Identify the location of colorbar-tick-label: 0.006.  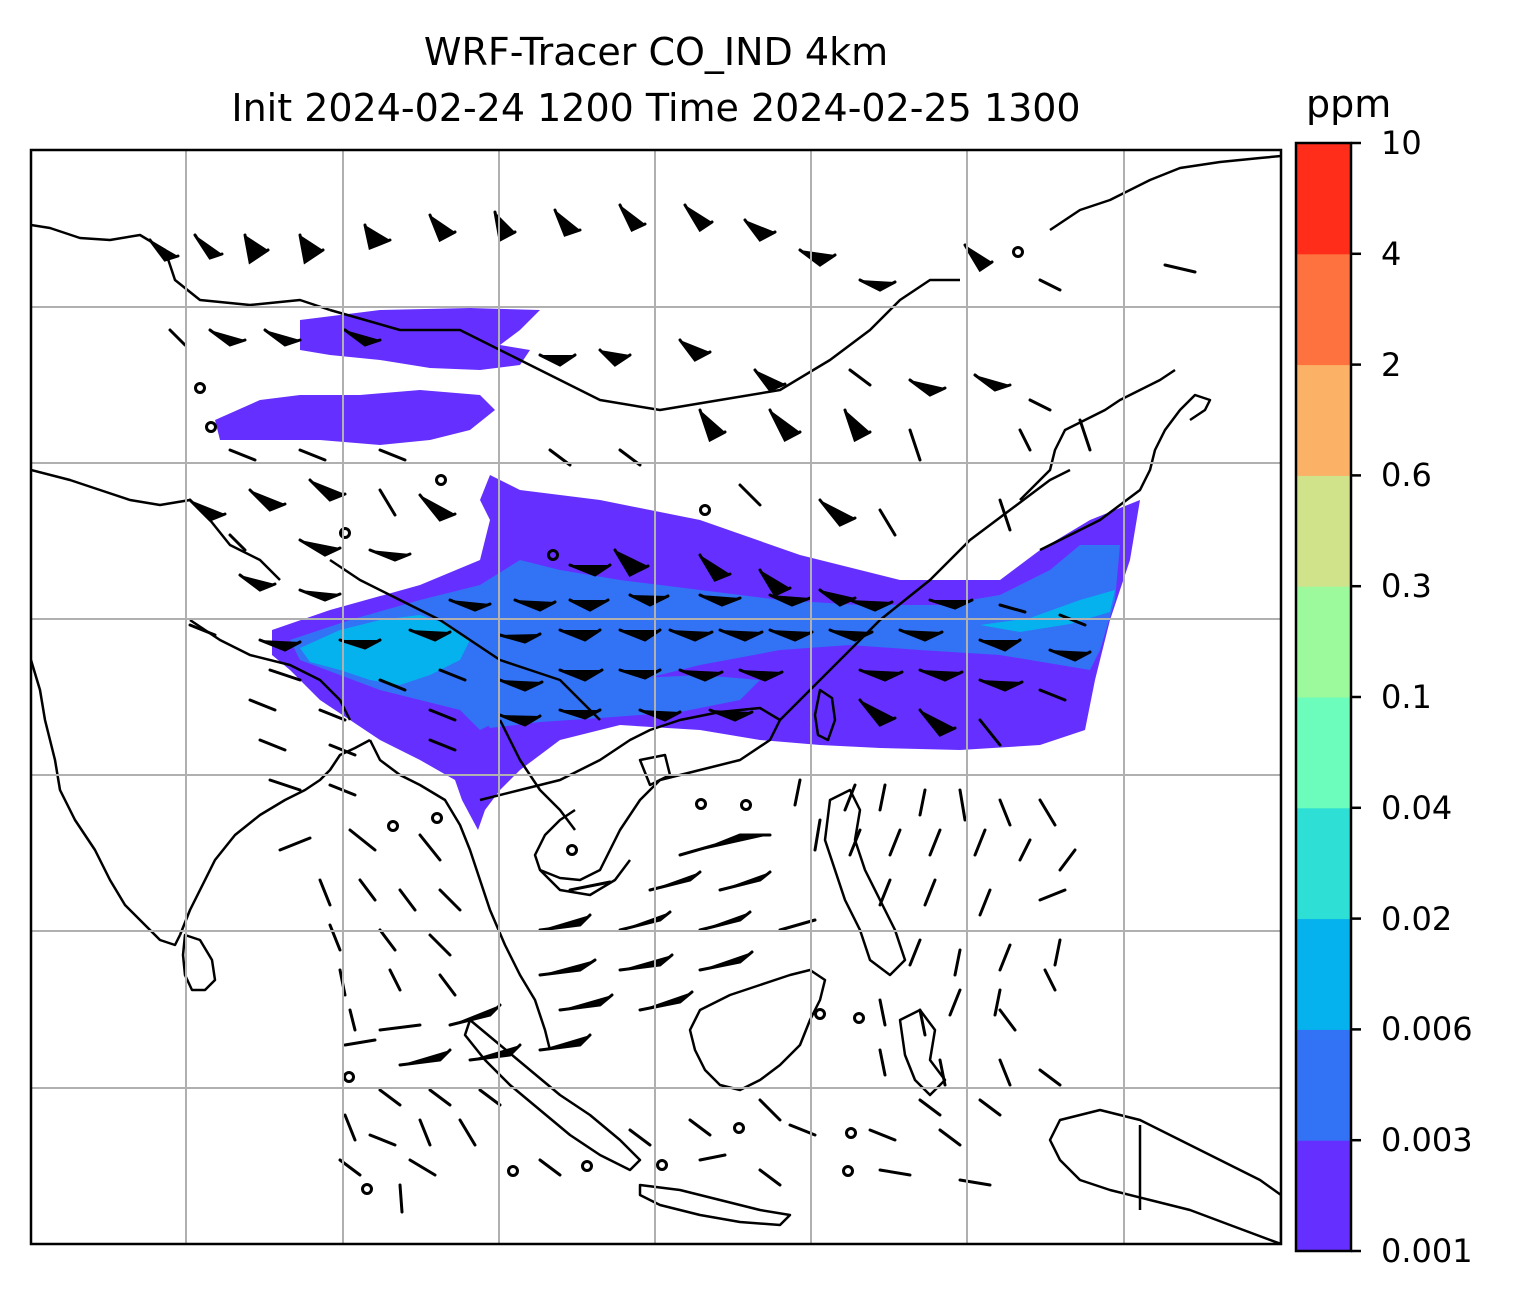
(1427, 1029).